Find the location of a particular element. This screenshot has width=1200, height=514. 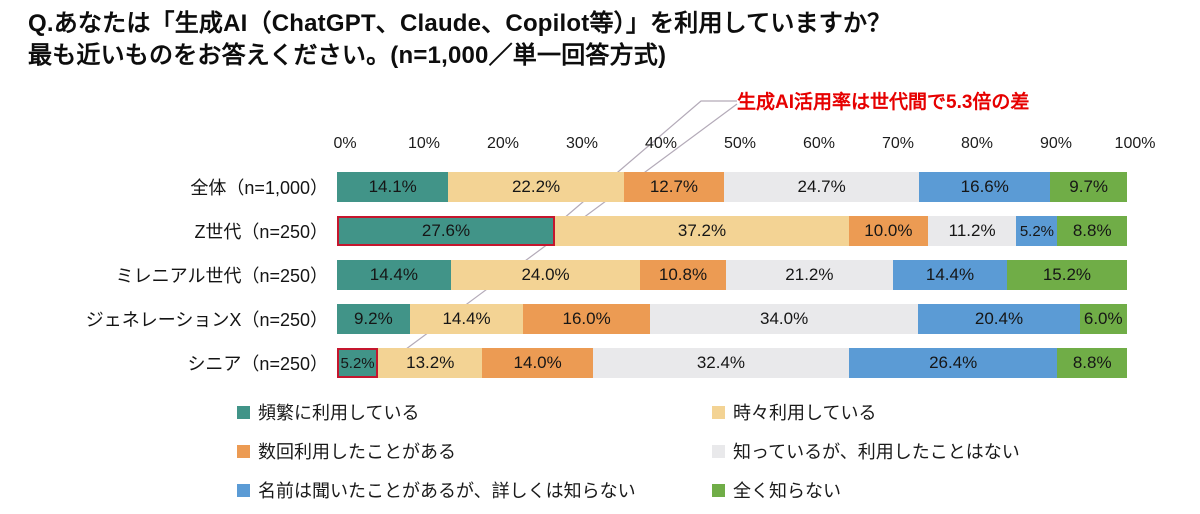

bar-segment: 12.7% is located at coordinates (674, 187).